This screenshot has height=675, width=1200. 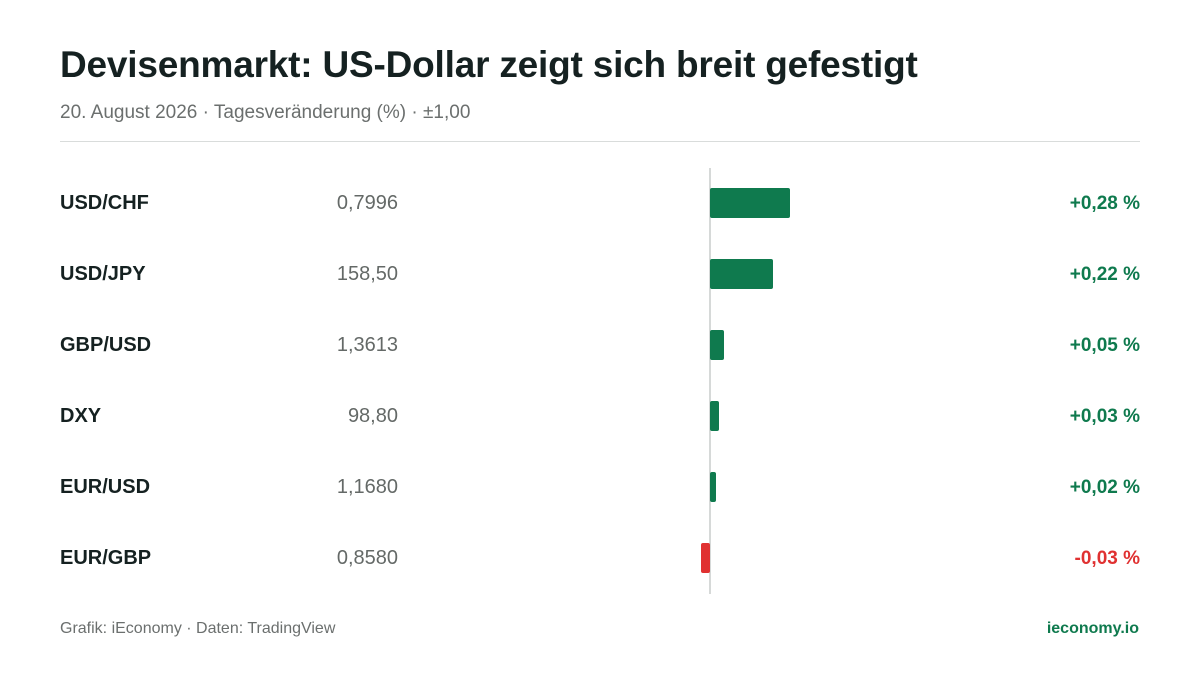 I want to click on change-label: +0,22 %, so click(x=1104, y=274).